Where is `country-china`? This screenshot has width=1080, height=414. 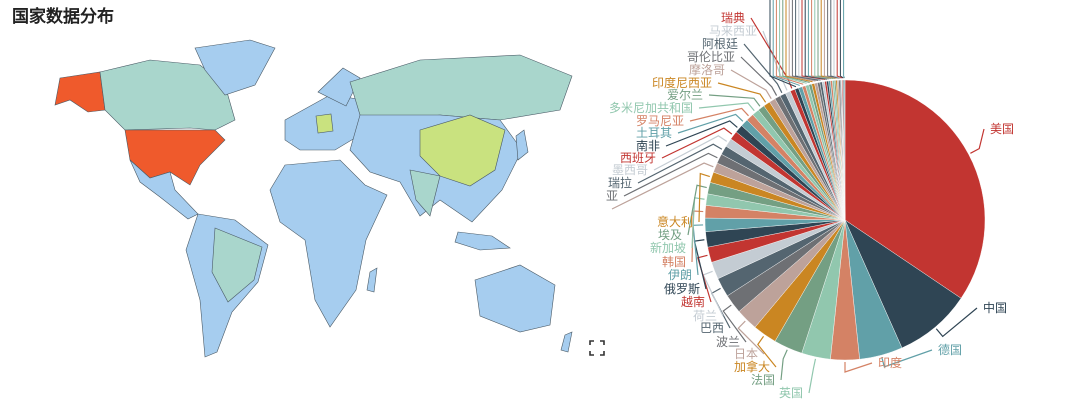 country-china is located at coordinates (462, 150).